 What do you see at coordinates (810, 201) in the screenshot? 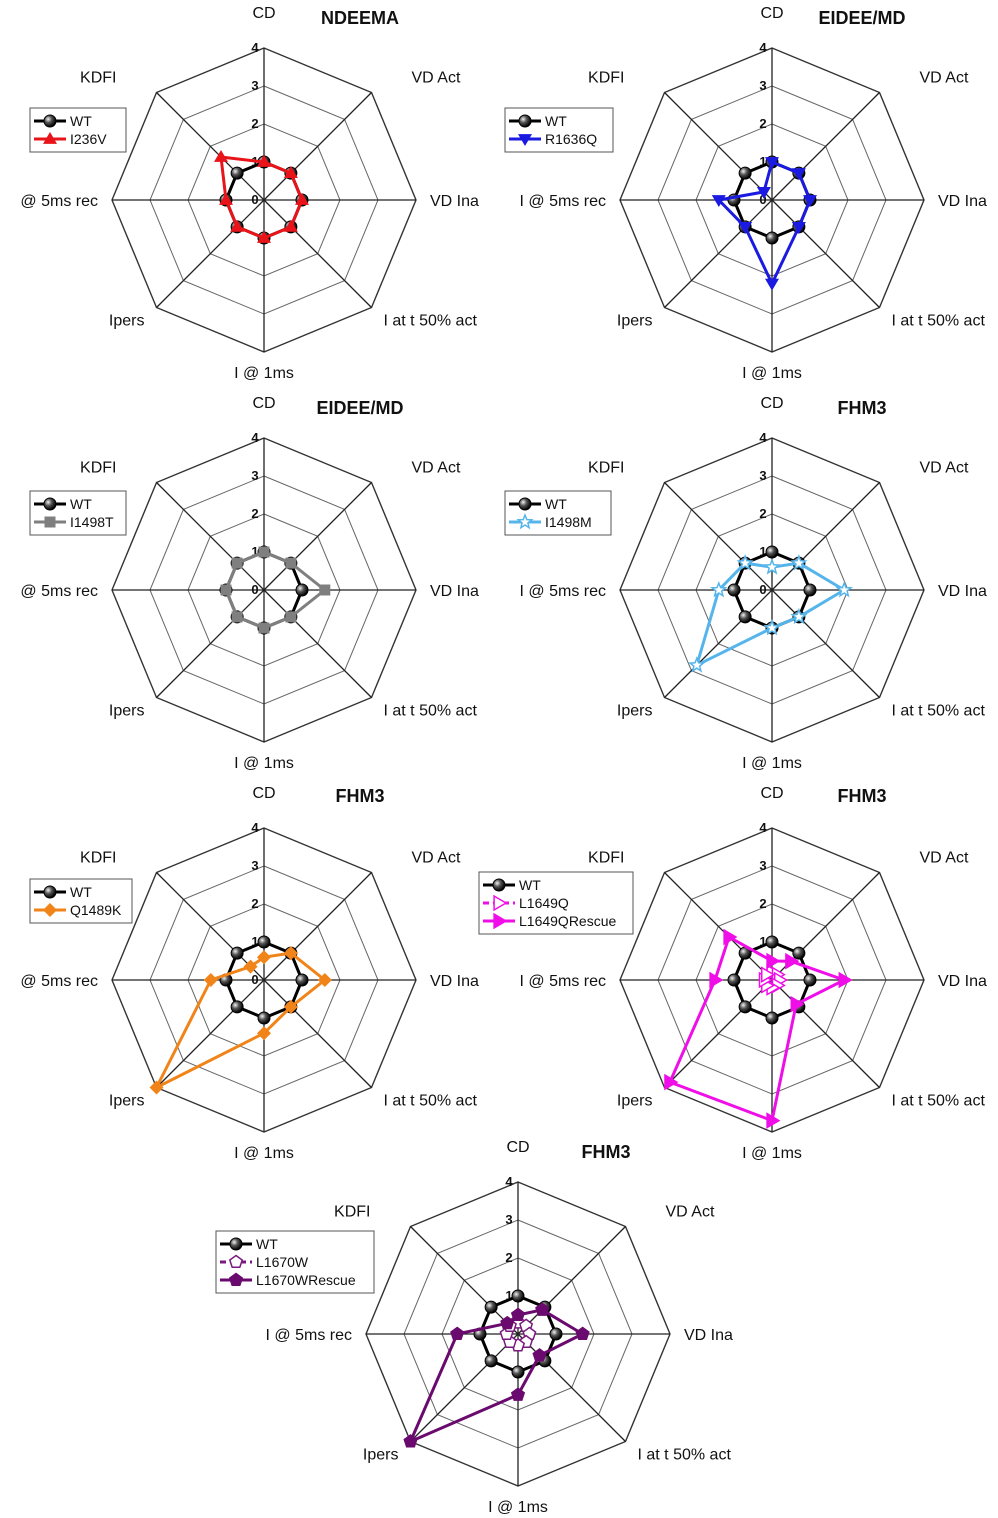
I see `data-point-r1636q-vd-ina` at bounding box center [810, 201].